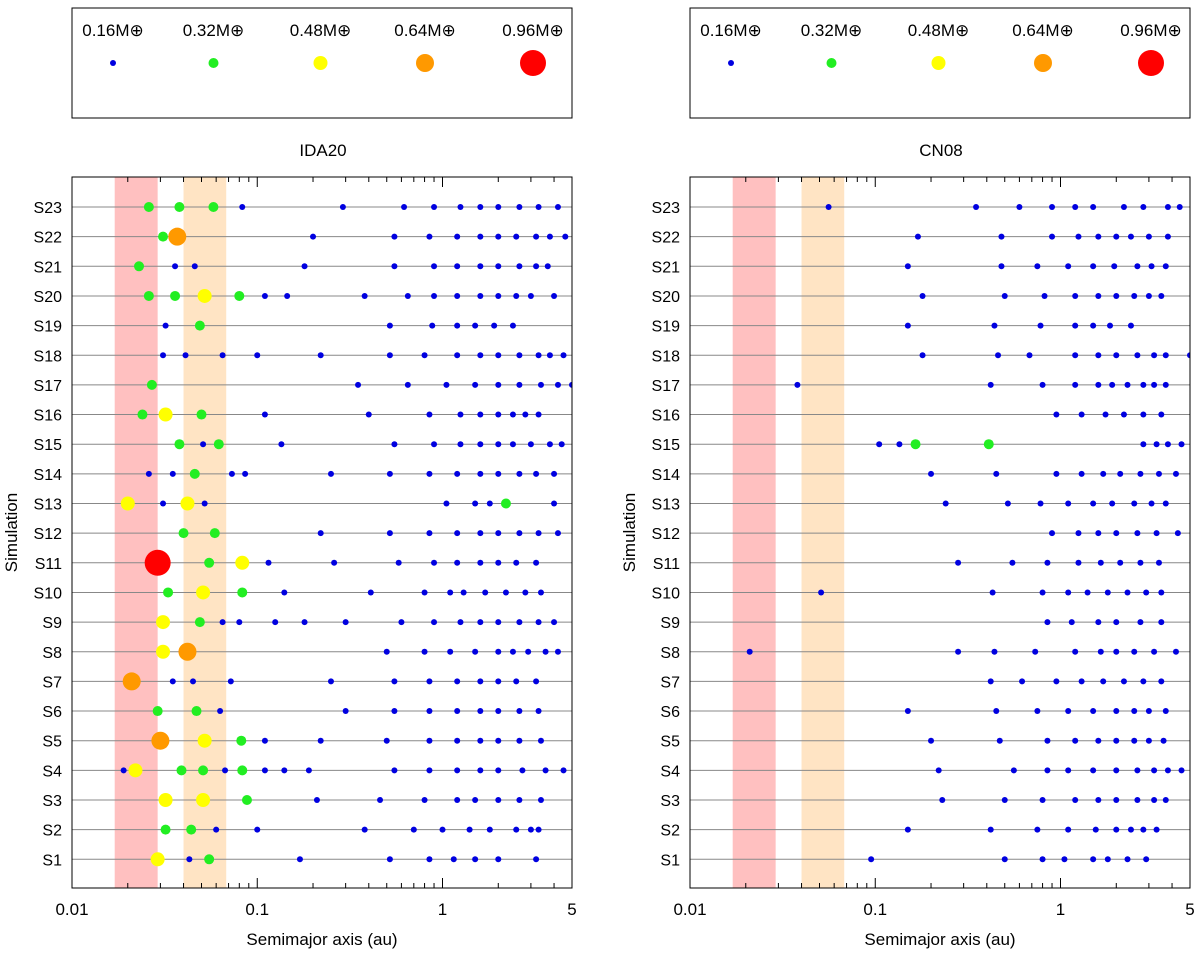 This screenshot has height=954, width=1200. What do you see at coordinates (48, 267) in the screenshot?
I see `row-label: S21` at bounding box center [48, 267].